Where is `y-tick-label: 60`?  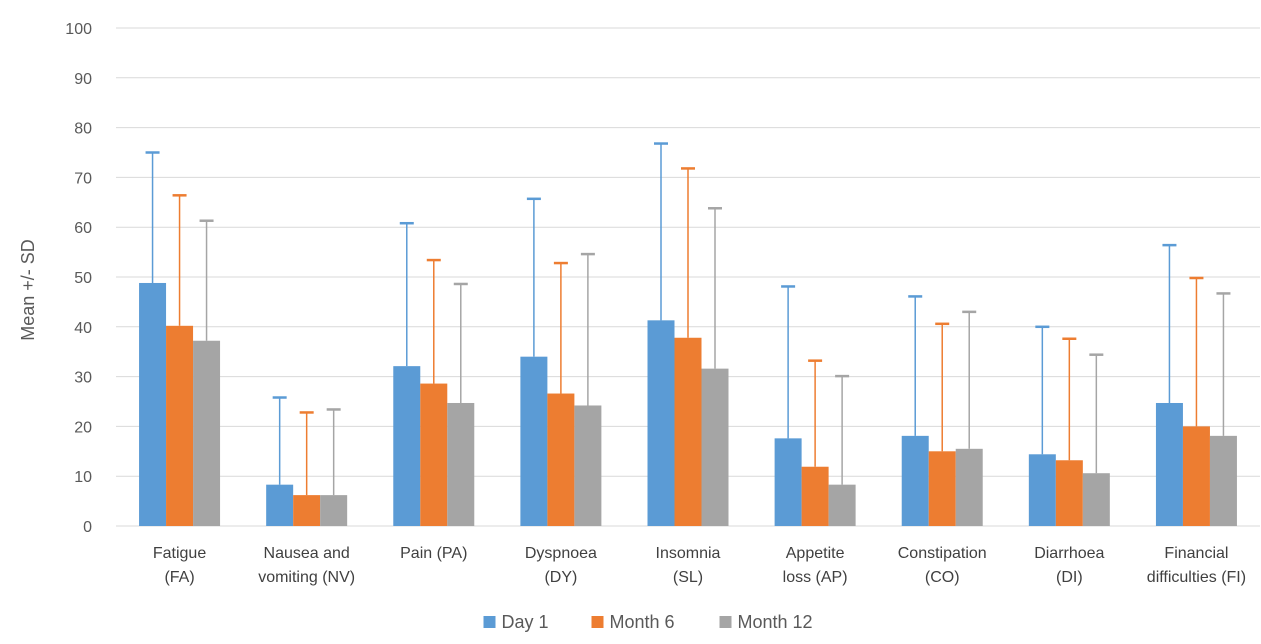
y-tick-label: 60 is located at coordinates (83, 228).